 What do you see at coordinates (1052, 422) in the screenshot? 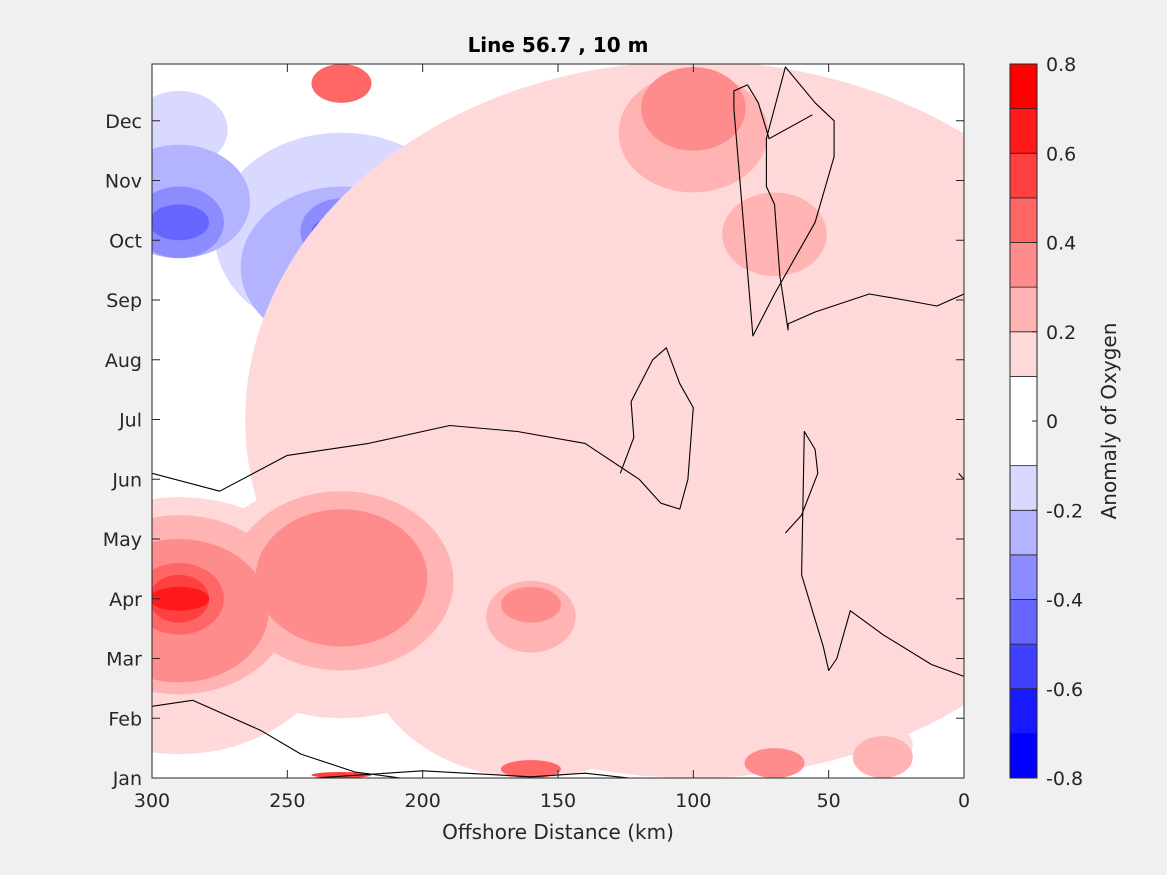
I see `colorbar-tick-label: 0` at bounding box center [1052, 422].